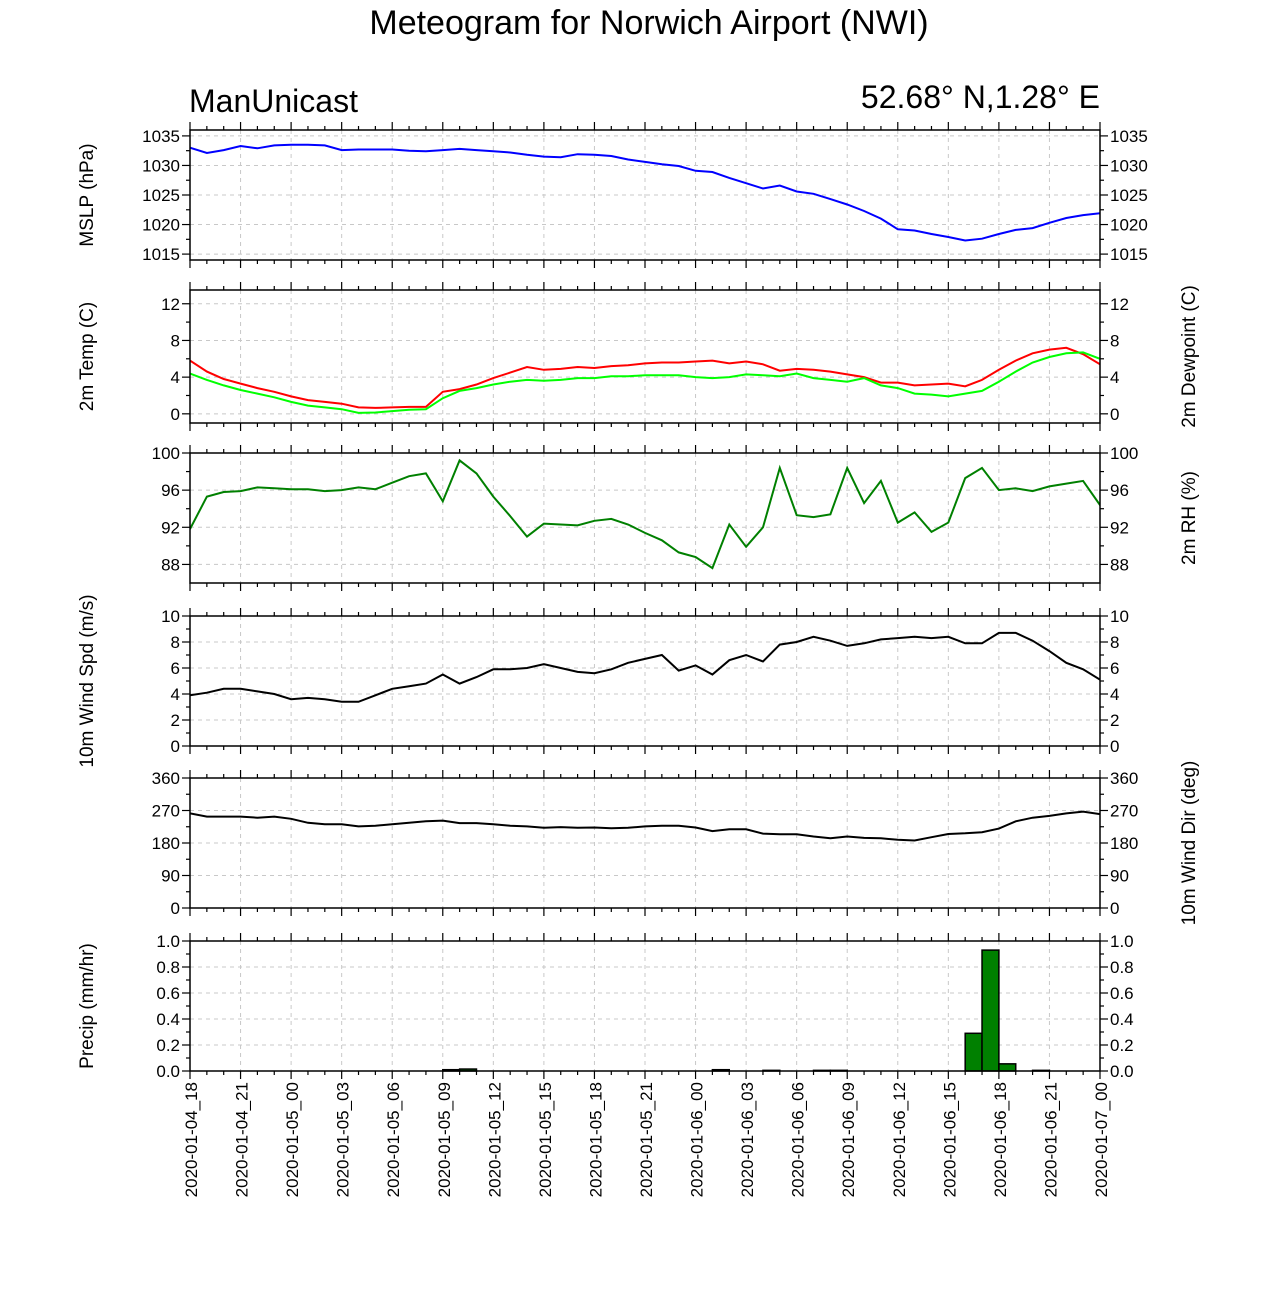 The width and height of the screenshot is (1275, 1299). I want to click on y-tick-label-right: 10, so click(1119, 616).